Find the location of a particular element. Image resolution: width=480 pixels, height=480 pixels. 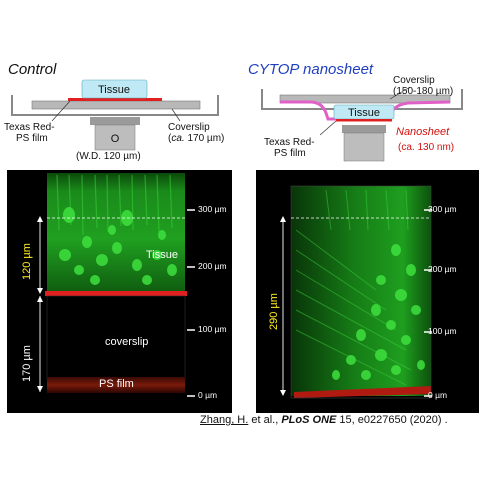

cytop-scale-ticks is located at coordinates (428, 303).